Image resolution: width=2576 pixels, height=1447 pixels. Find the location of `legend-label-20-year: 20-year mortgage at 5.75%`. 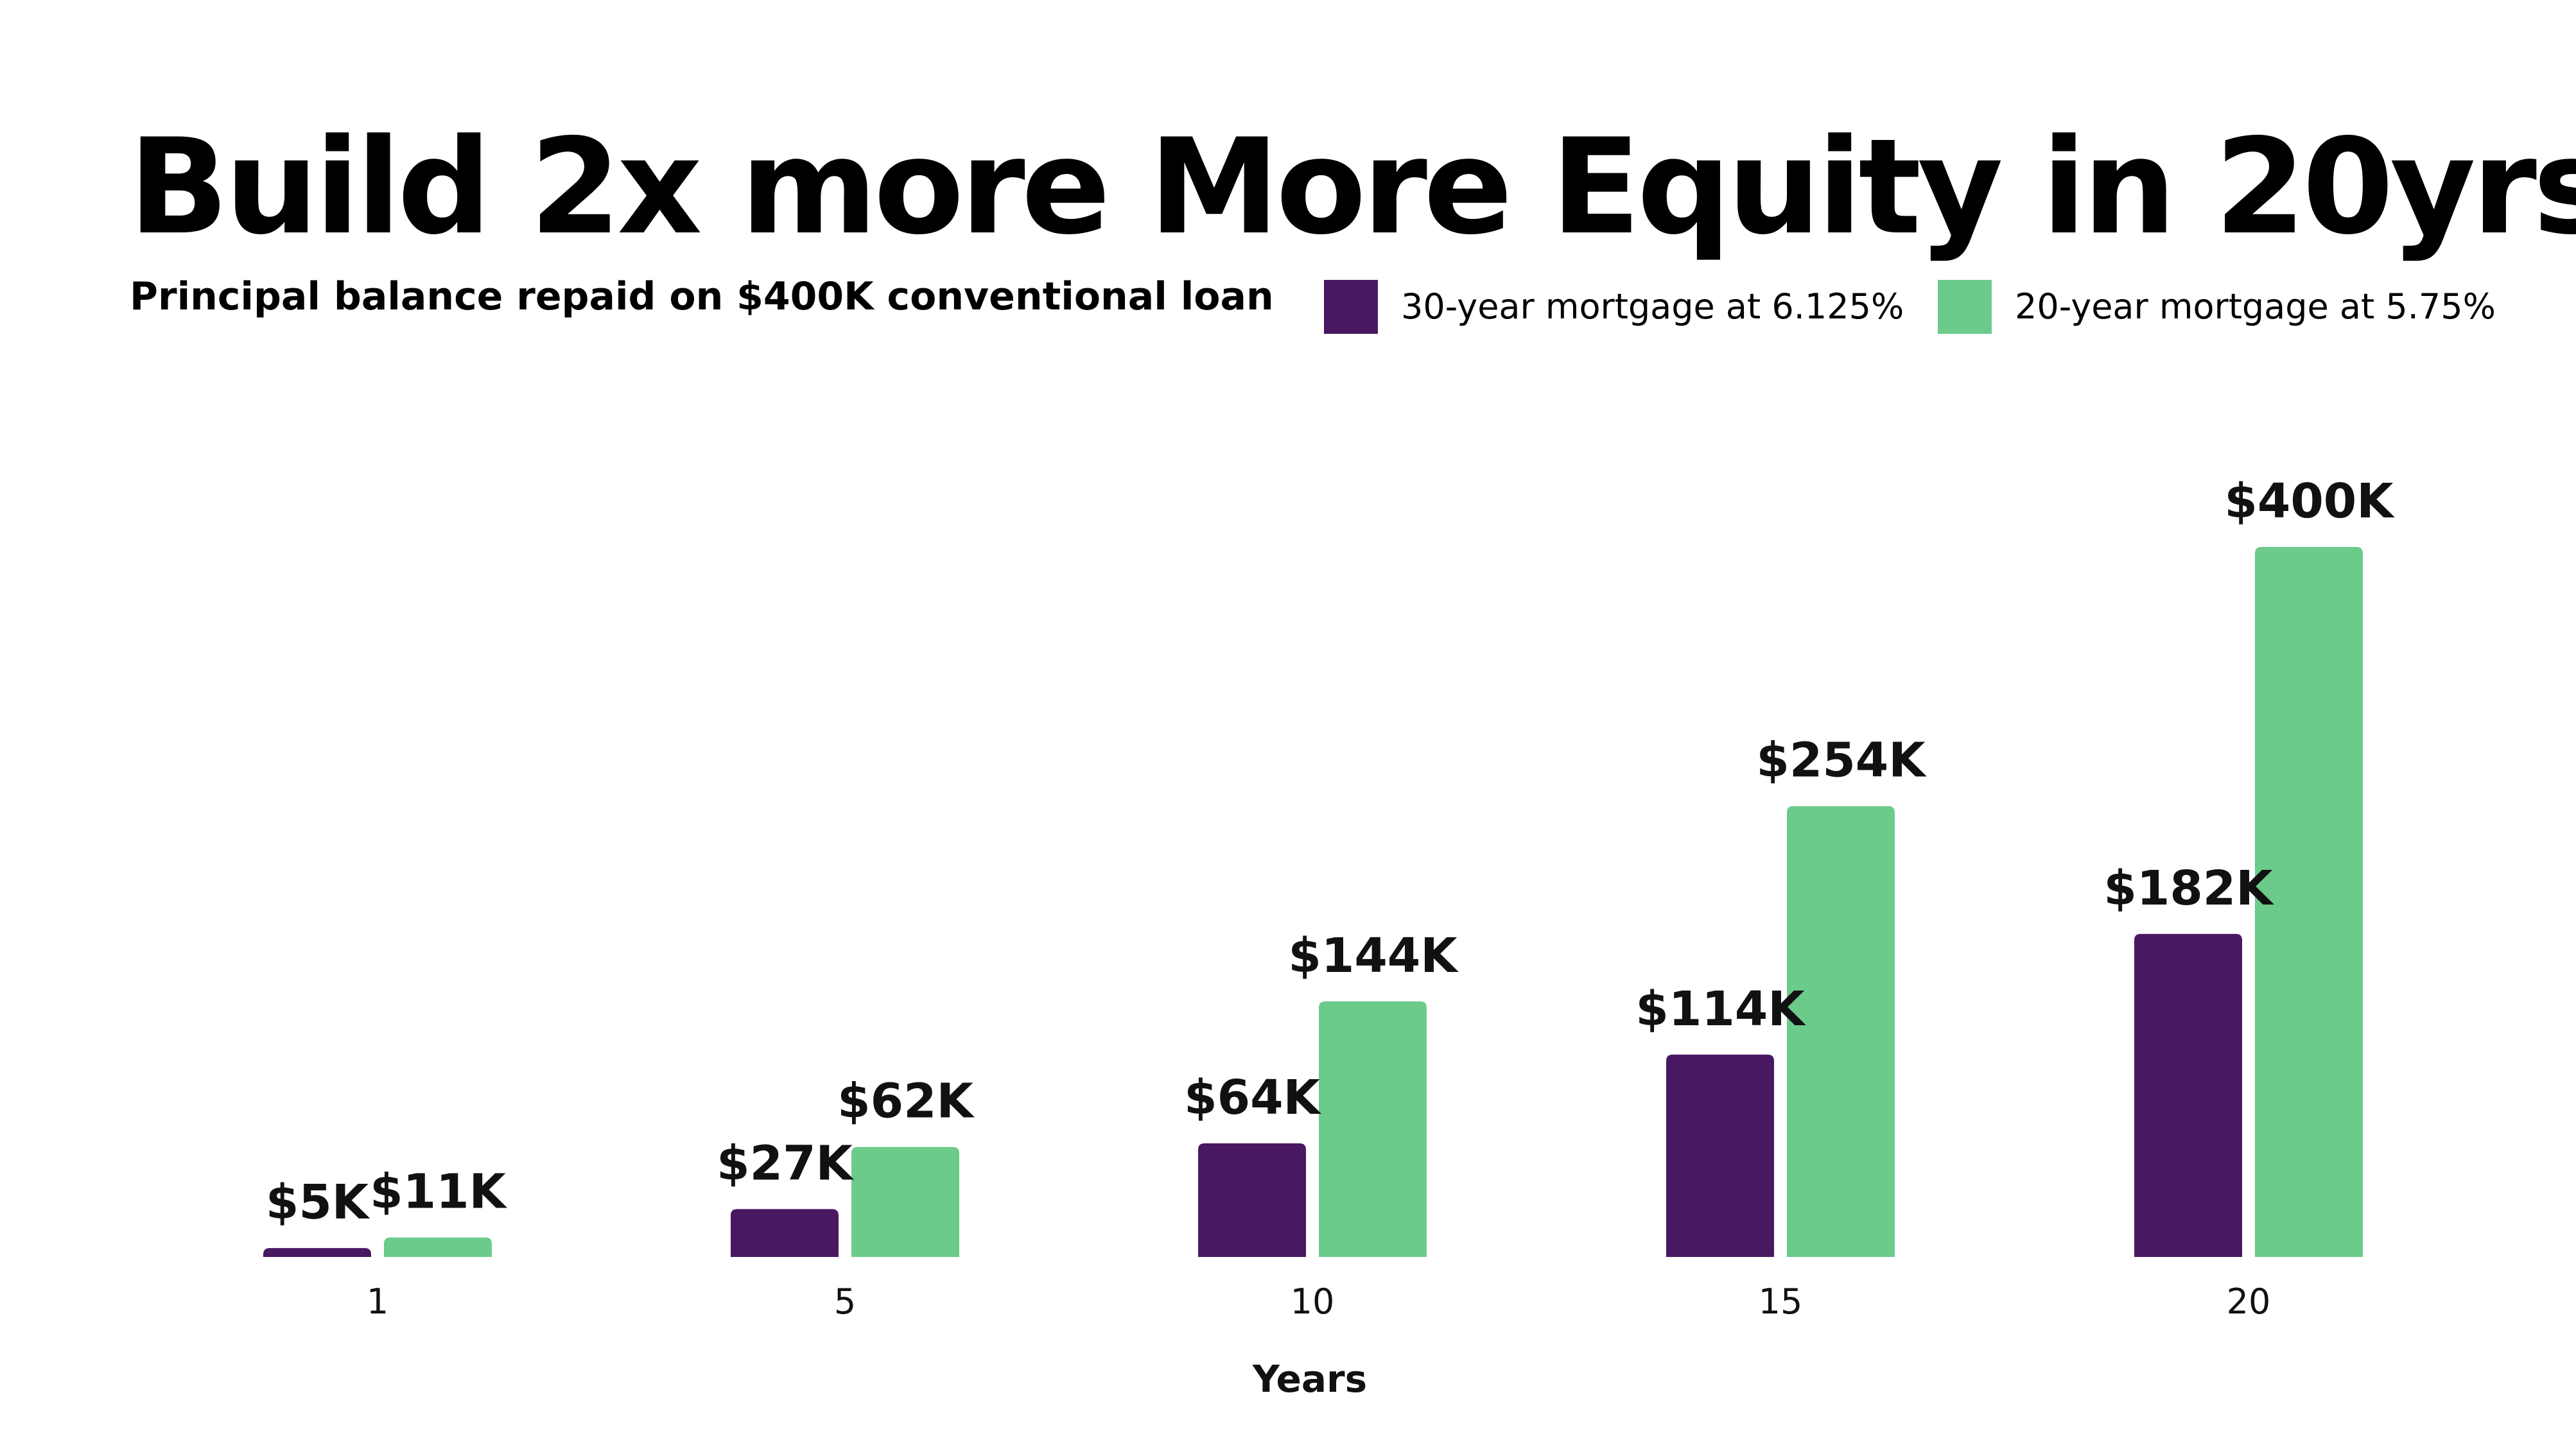

legend-label-20-year: 20-year mortgage at 5.75% is located at coordinates (2255, 306).